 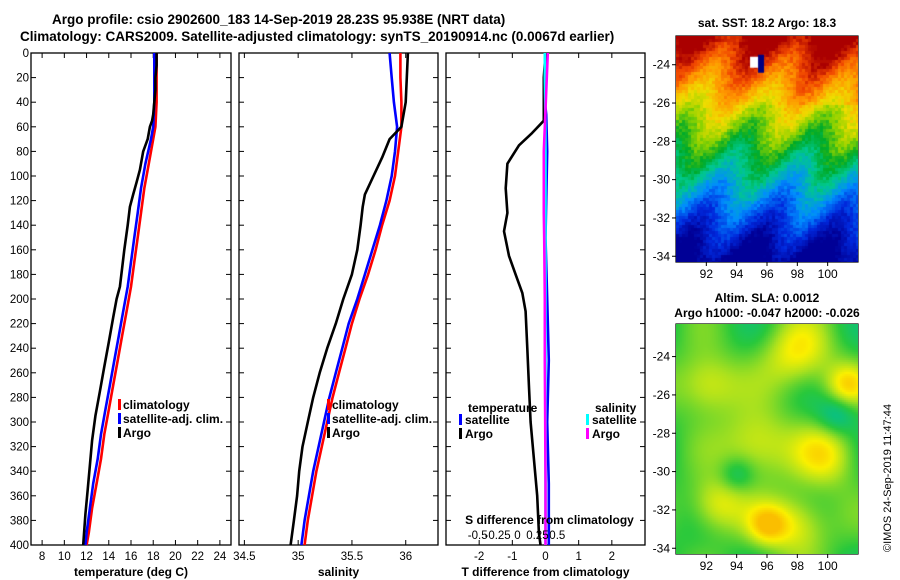 I want to click on differences-xlabel: T difference from climatology, so click(x=545, y=572).